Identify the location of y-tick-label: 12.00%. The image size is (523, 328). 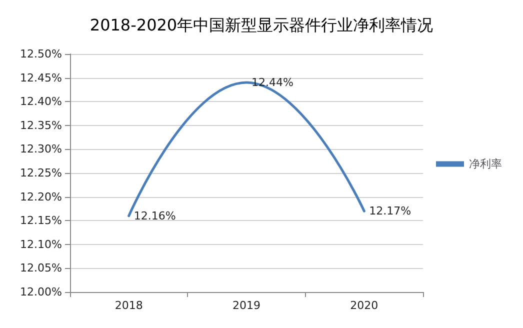
(41, 292).